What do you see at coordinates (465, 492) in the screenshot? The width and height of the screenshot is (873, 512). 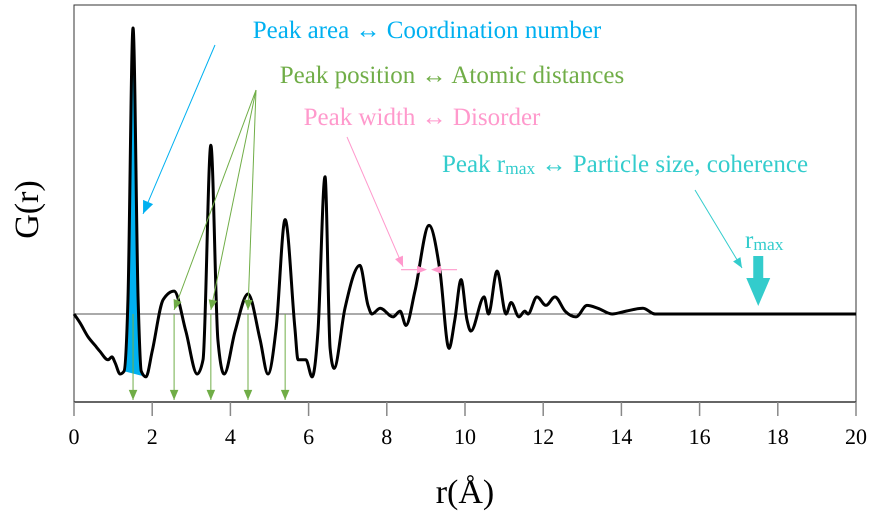 I see `x-axis-title: r(Å)` at bounding box center [465, 492].